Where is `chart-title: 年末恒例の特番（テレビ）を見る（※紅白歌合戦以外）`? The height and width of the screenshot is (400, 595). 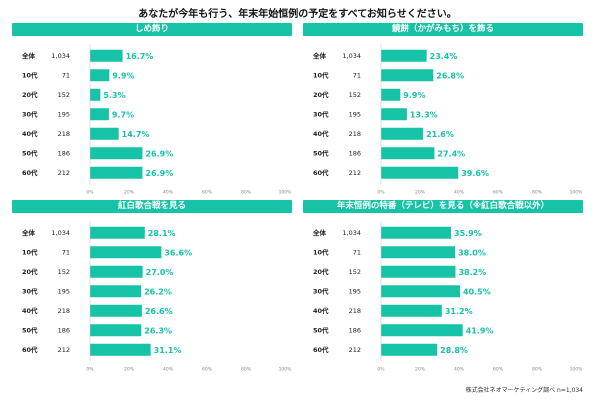 chart-title: 年末恒例の特番（テレビ）を見る（※紅白歌合戦以外） is located at coordinates (443, 206).